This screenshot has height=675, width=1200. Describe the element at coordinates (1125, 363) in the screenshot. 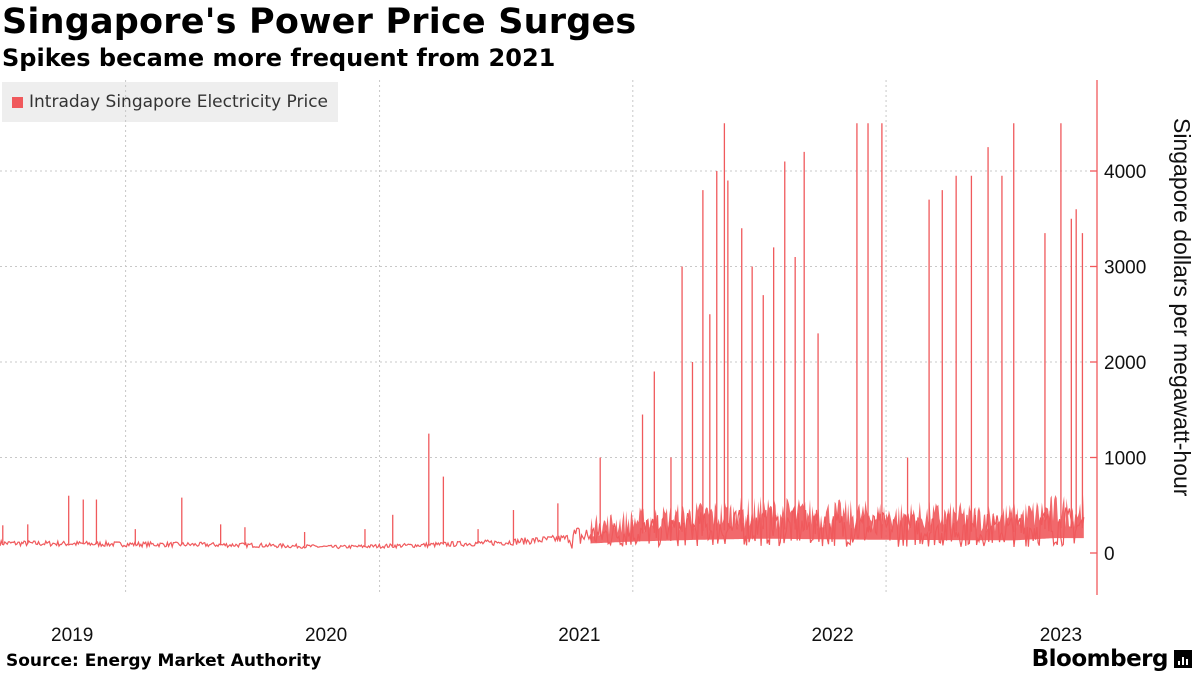

I see `y-tick-label: 2000` at that location.